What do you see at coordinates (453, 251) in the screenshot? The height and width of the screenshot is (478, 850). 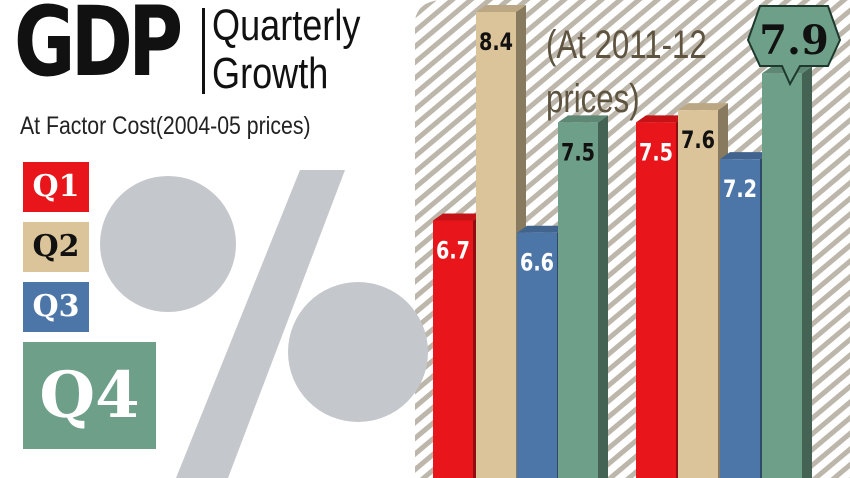 I see `value-label: 6.7` at bounding box center [453, 251].